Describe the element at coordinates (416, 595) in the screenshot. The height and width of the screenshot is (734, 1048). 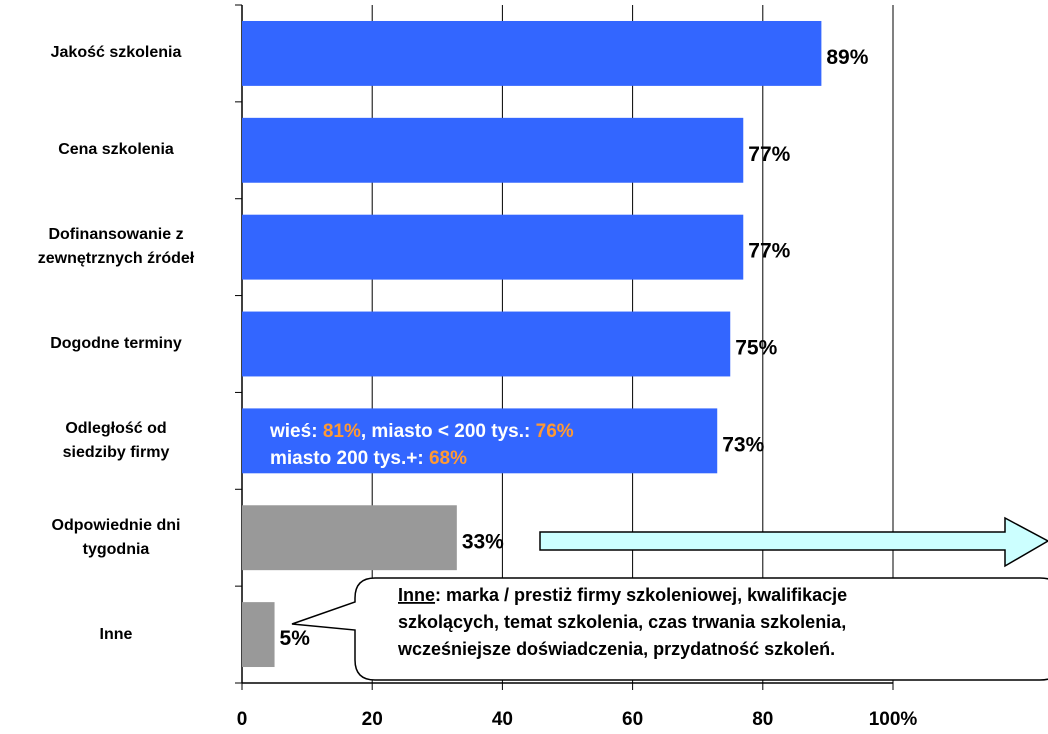
I see `callout-heading: Inne` at that location.